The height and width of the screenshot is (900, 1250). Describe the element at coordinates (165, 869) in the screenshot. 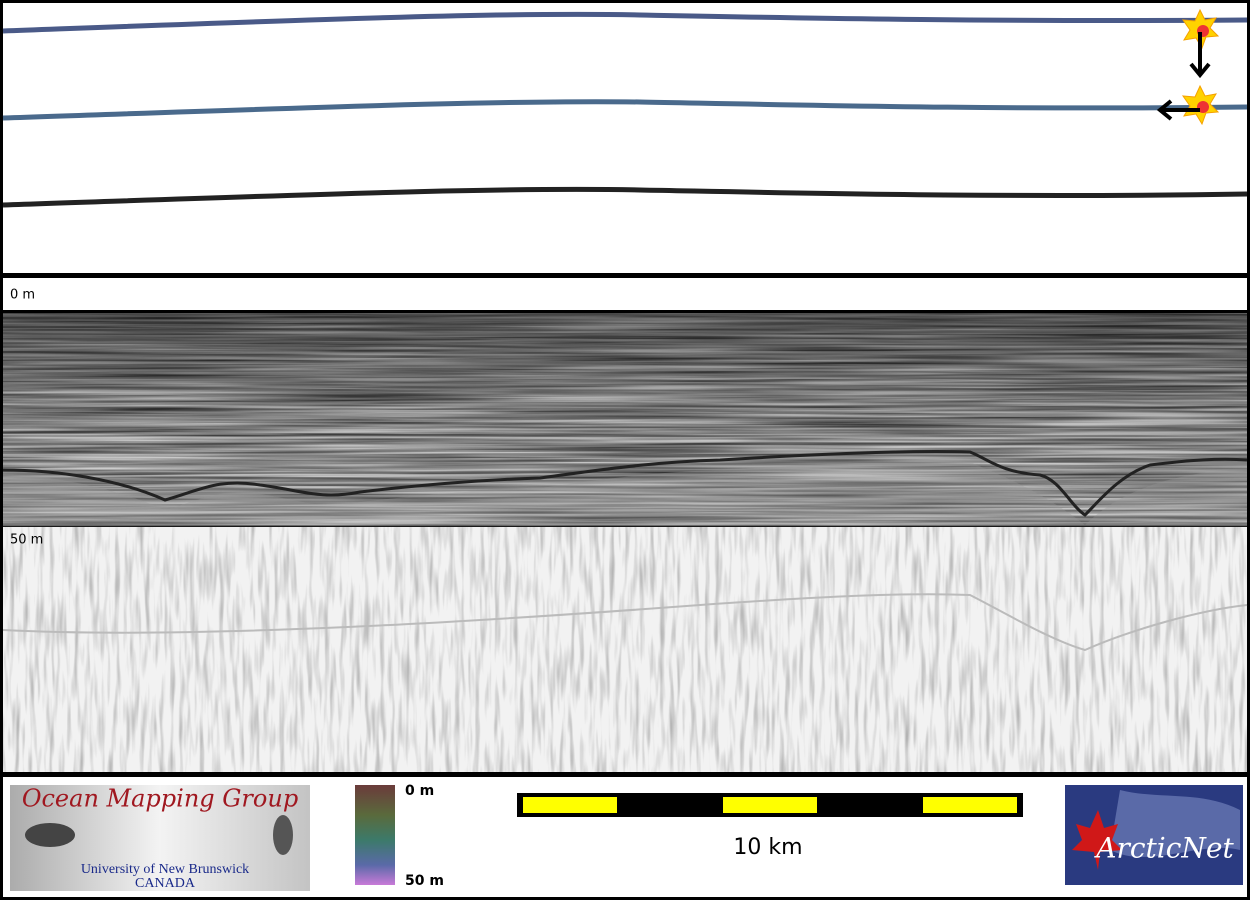

I see `logo-subtitle: University of New Brunswick` at that location.